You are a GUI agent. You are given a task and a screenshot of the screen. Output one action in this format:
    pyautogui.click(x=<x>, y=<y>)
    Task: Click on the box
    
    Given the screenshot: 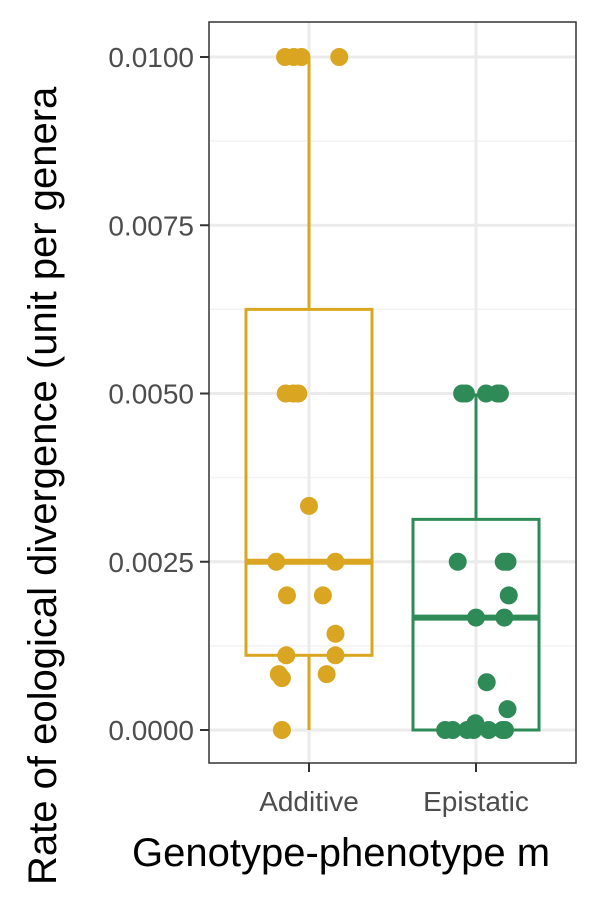 What is the action you would take?
    pyautogui.click(x=309, y=482)
    